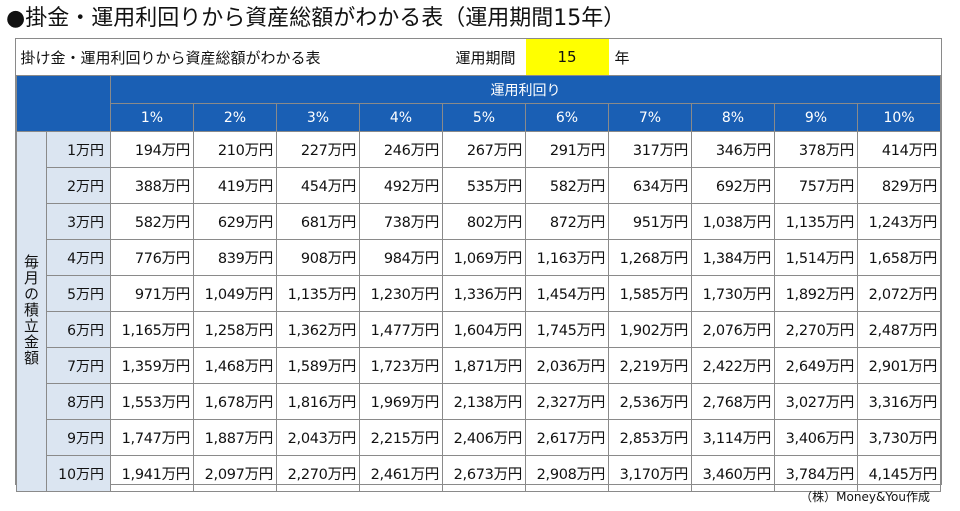 The image size is (960, 511). I want to click on row-label: 9万円, so click(78, 437).